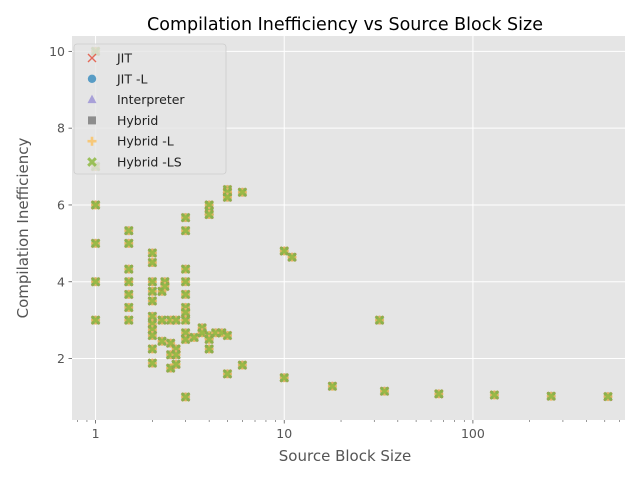  Describe the element at coordinates (96, 433) in the screenshot. I see `x-tick-label: 1` at that location.